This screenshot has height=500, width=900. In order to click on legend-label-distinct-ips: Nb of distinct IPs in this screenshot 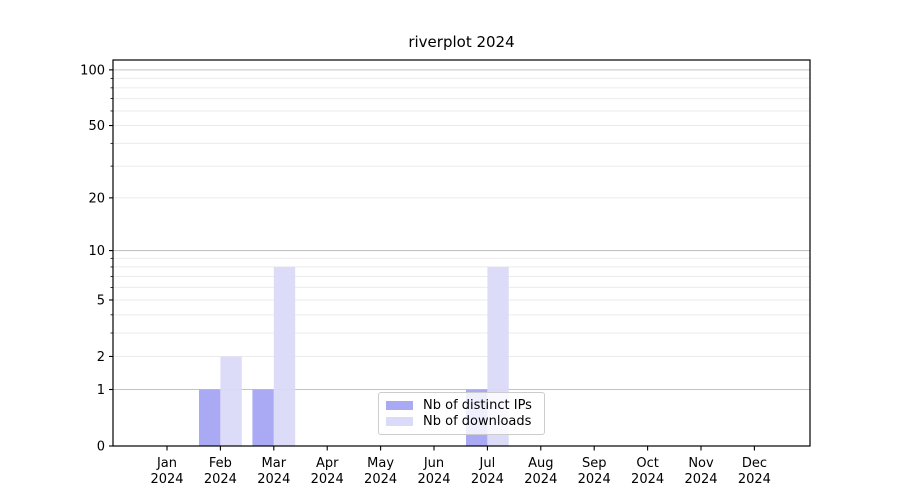, I will do `click(477, 405)`.